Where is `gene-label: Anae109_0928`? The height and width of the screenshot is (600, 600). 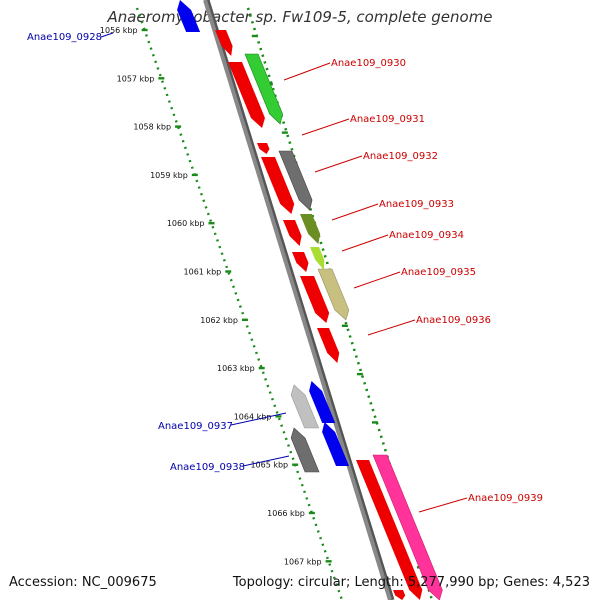
gene-label: Anae109_0928 is located at coordinates (64, 37).